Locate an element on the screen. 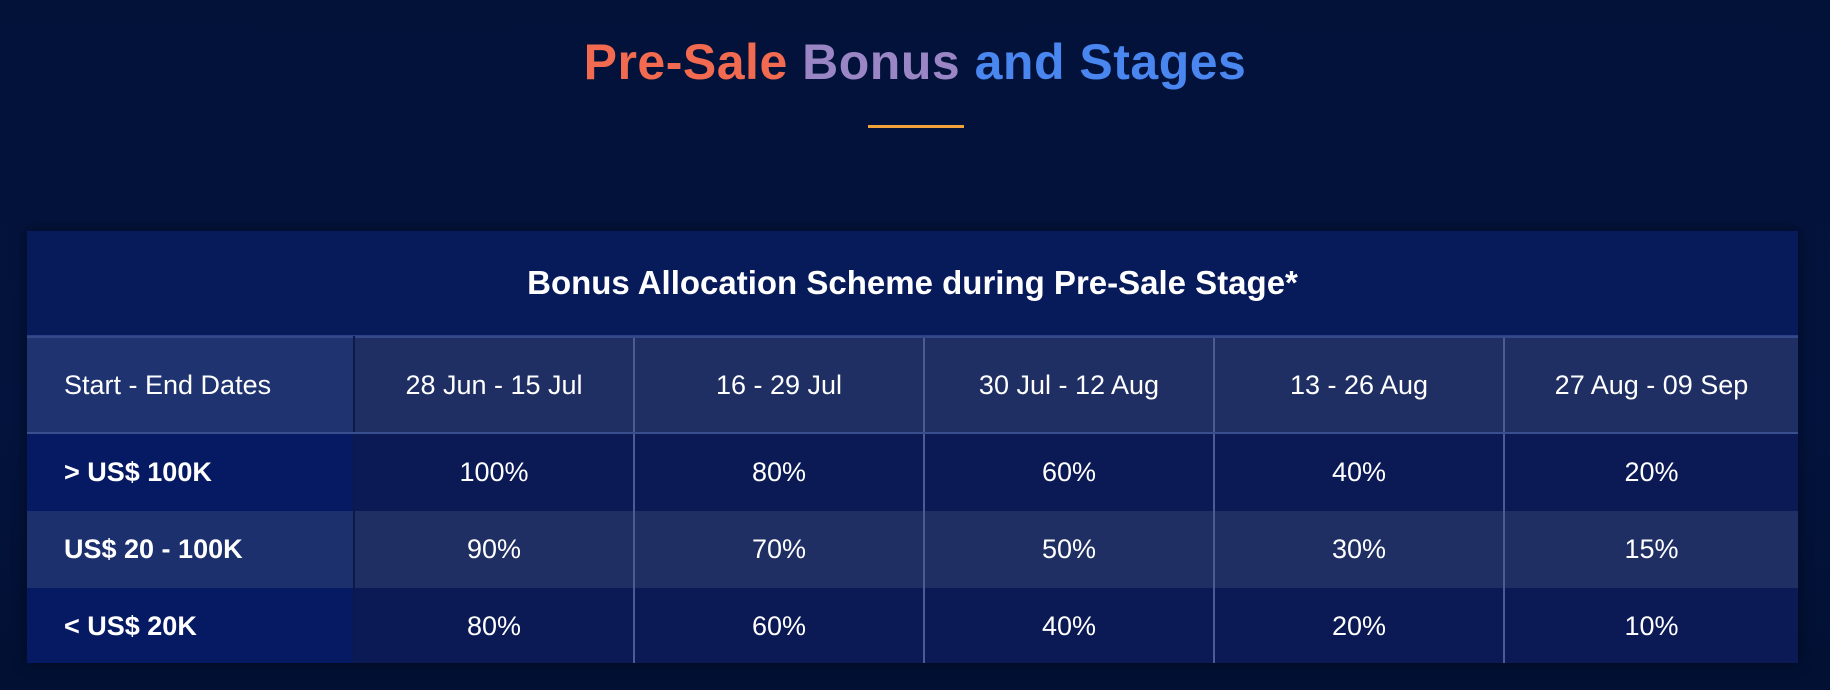  table-cell: 100% is located at coordinates (493, 472).